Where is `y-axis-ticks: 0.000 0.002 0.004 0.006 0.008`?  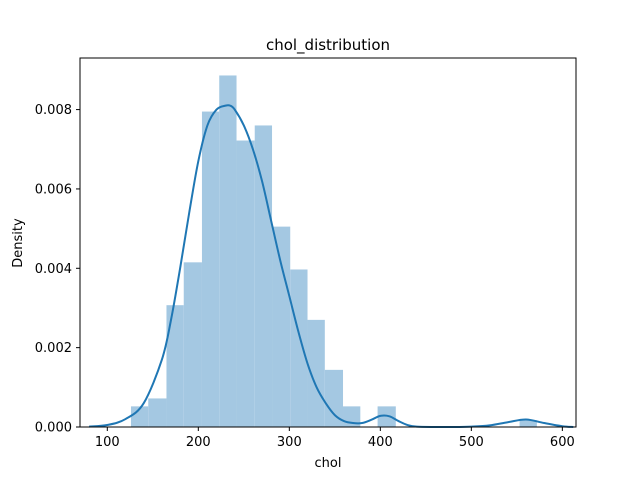
y-axis-ticks: 0.000 0.002 0.004 0.006 0.008 is located at coordinates (57, 269).